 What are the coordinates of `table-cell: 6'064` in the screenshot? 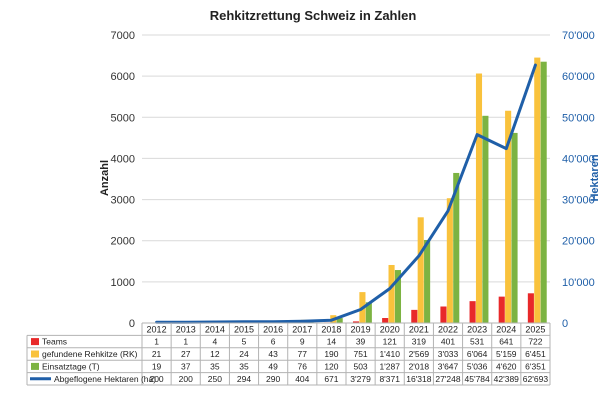 It's located at (477, 354).